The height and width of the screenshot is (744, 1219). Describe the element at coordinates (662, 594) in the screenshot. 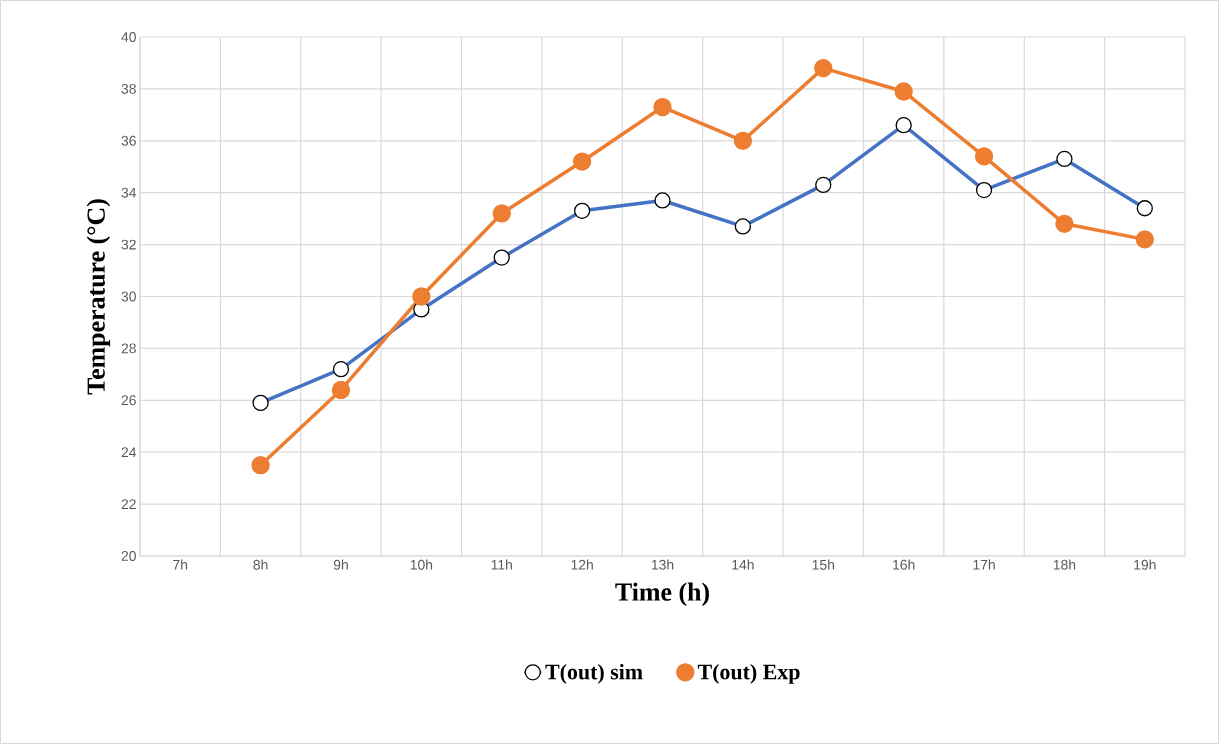

I see `x-axis-title: Time (h)` at that location.